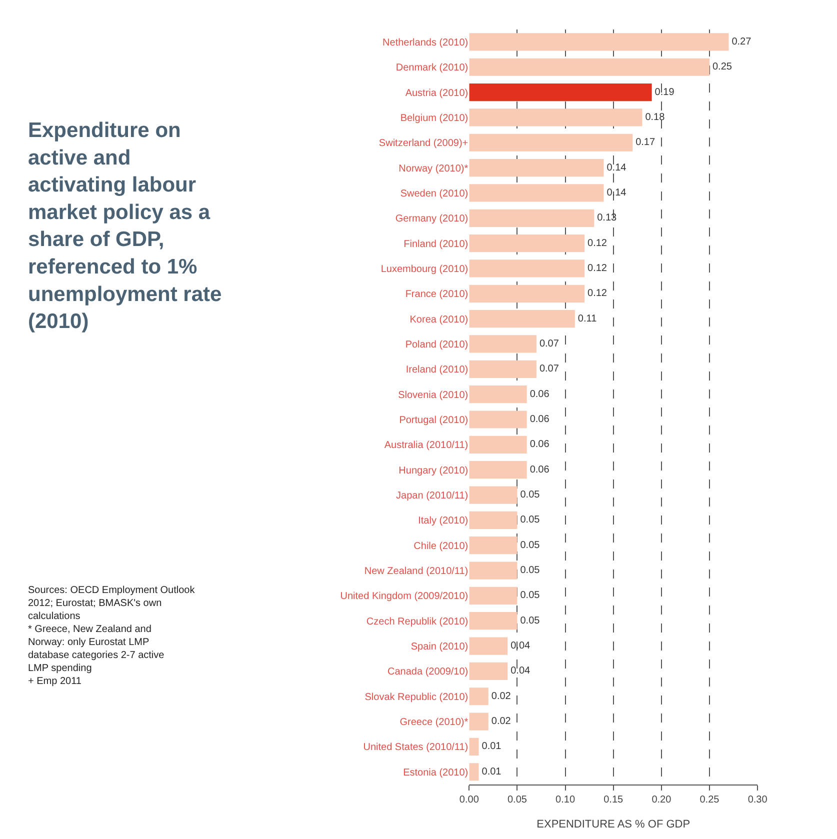 The height and width of the screenshot is (839, 837). I want to click on data-label: 0.18, so click(655, 117).